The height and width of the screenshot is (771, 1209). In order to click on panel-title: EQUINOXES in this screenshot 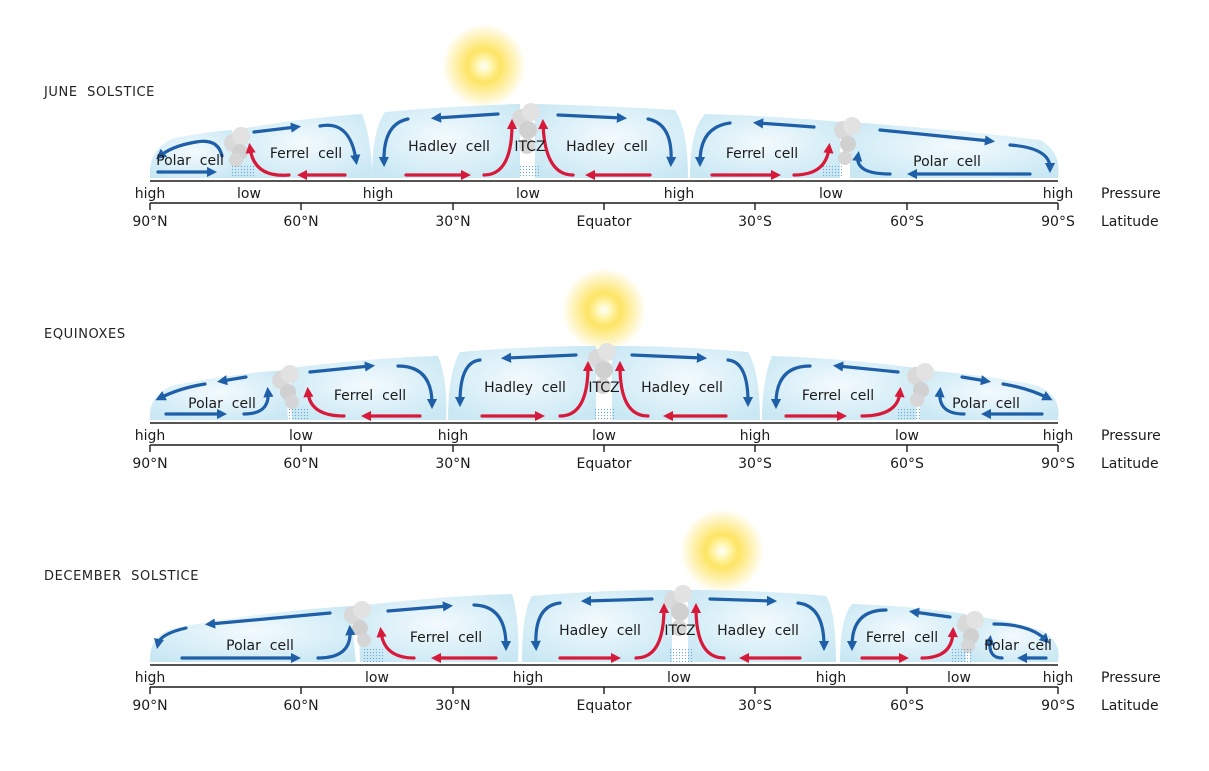, I will do `click(85, 334)`.